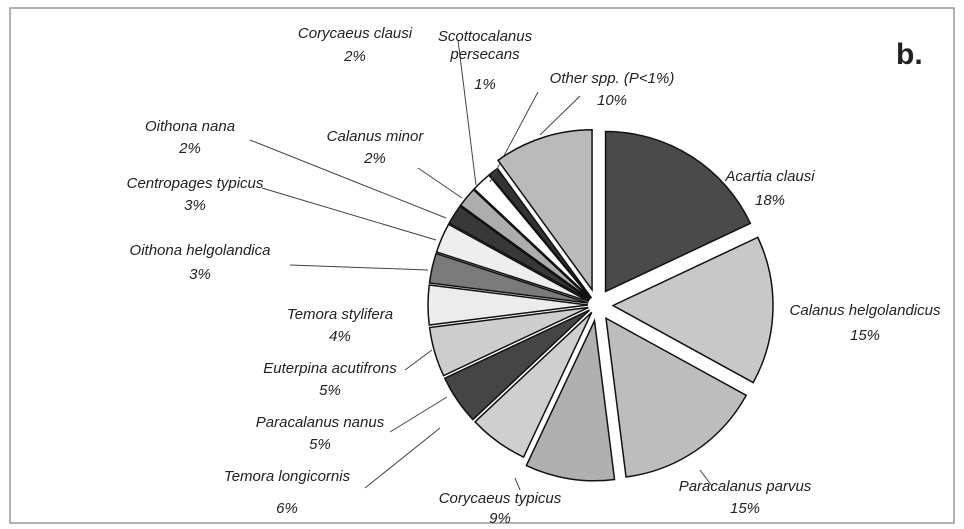 The image size is (964, 529). What do you see at coordinates (745, 486) in the screenshot?
I see `slice-label: Paracalanus parvus` at bounding box center [745, 486].